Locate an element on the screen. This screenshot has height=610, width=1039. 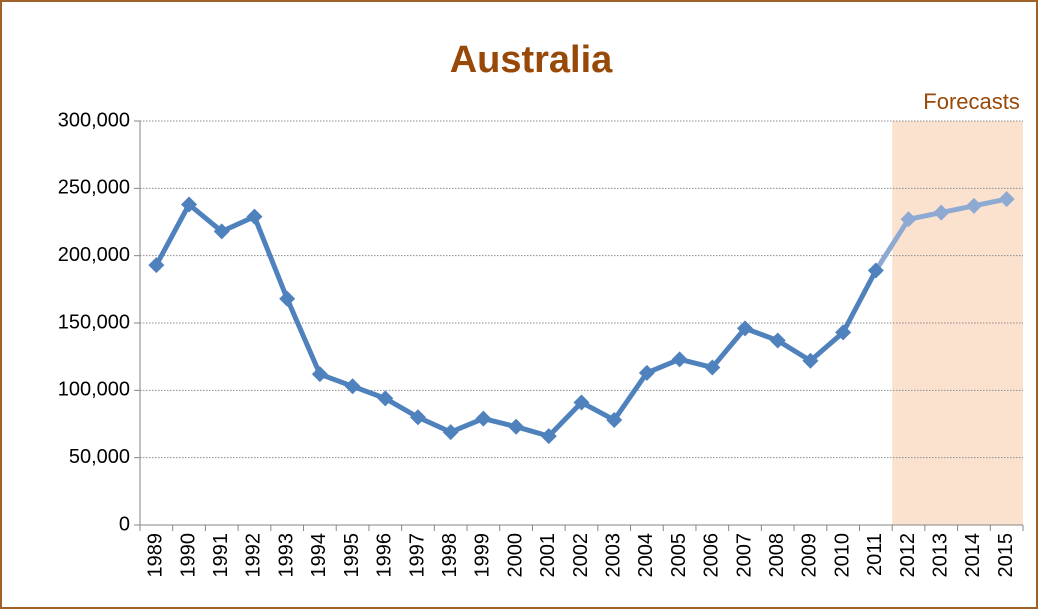
x-tick-label: 1997 is located at coordinates (417, 555).